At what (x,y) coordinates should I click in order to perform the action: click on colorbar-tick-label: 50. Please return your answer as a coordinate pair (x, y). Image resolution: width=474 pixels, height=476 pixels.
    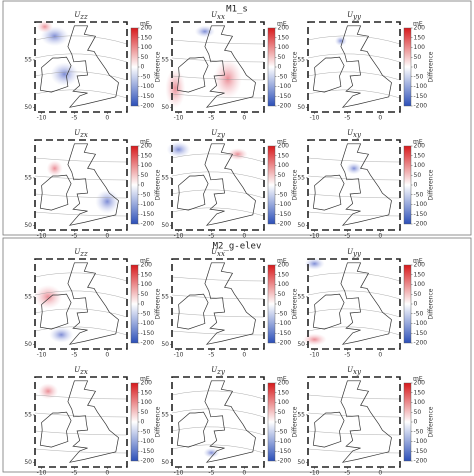
    Looking at the image, I should click on (282, 57).